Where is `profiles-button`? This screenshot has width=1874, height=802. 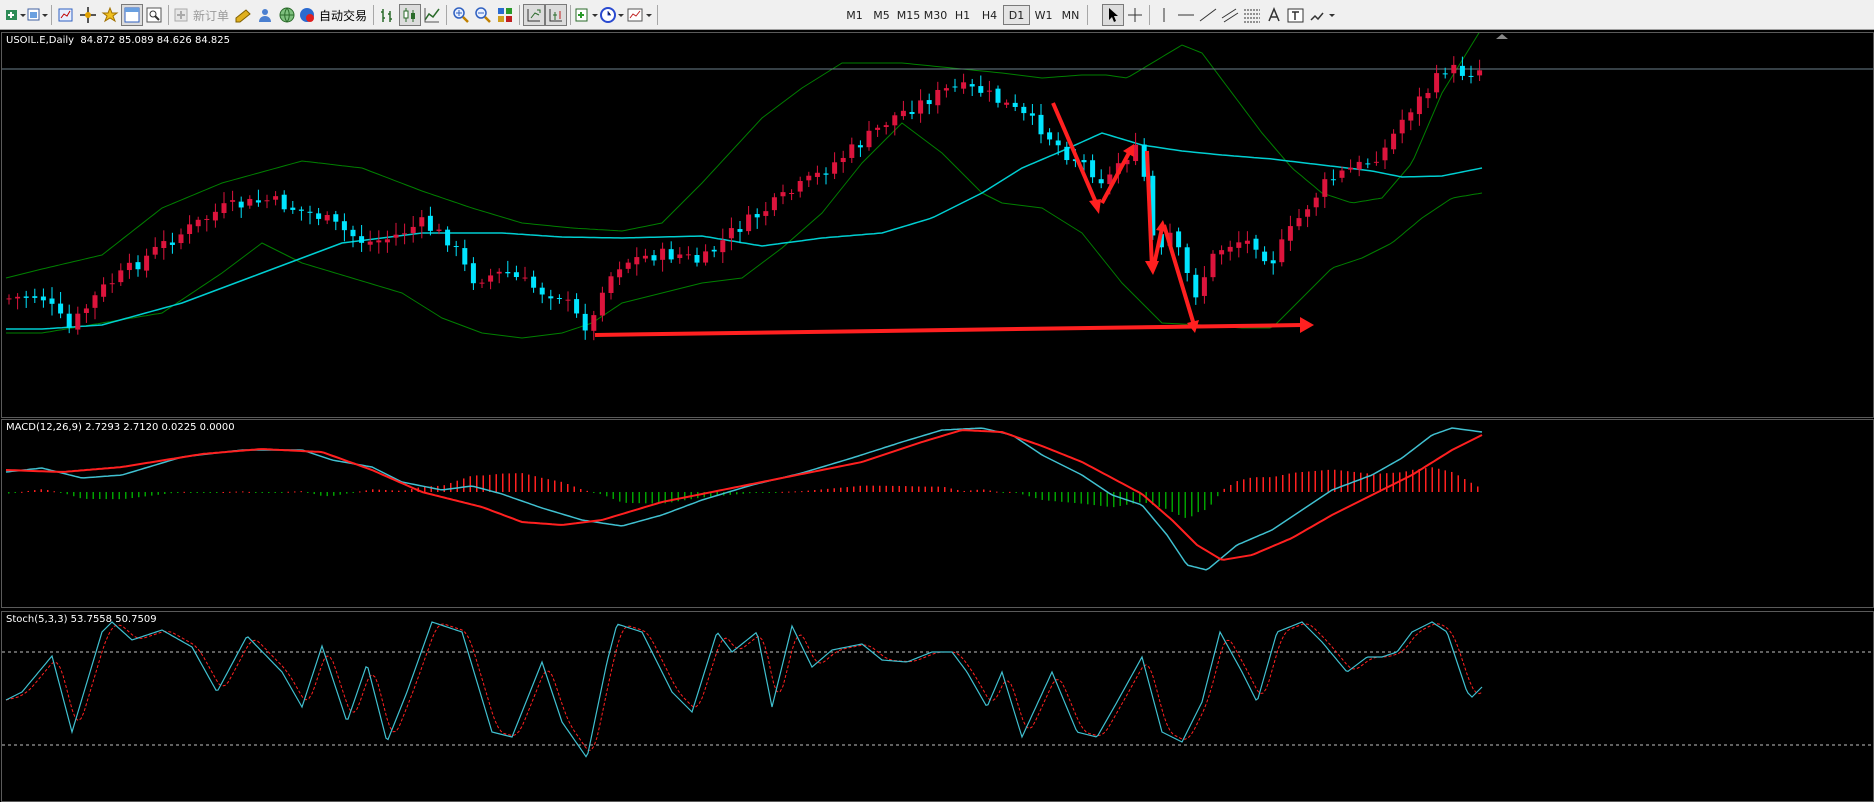 profiles-button is located at coordinates (37, 15).